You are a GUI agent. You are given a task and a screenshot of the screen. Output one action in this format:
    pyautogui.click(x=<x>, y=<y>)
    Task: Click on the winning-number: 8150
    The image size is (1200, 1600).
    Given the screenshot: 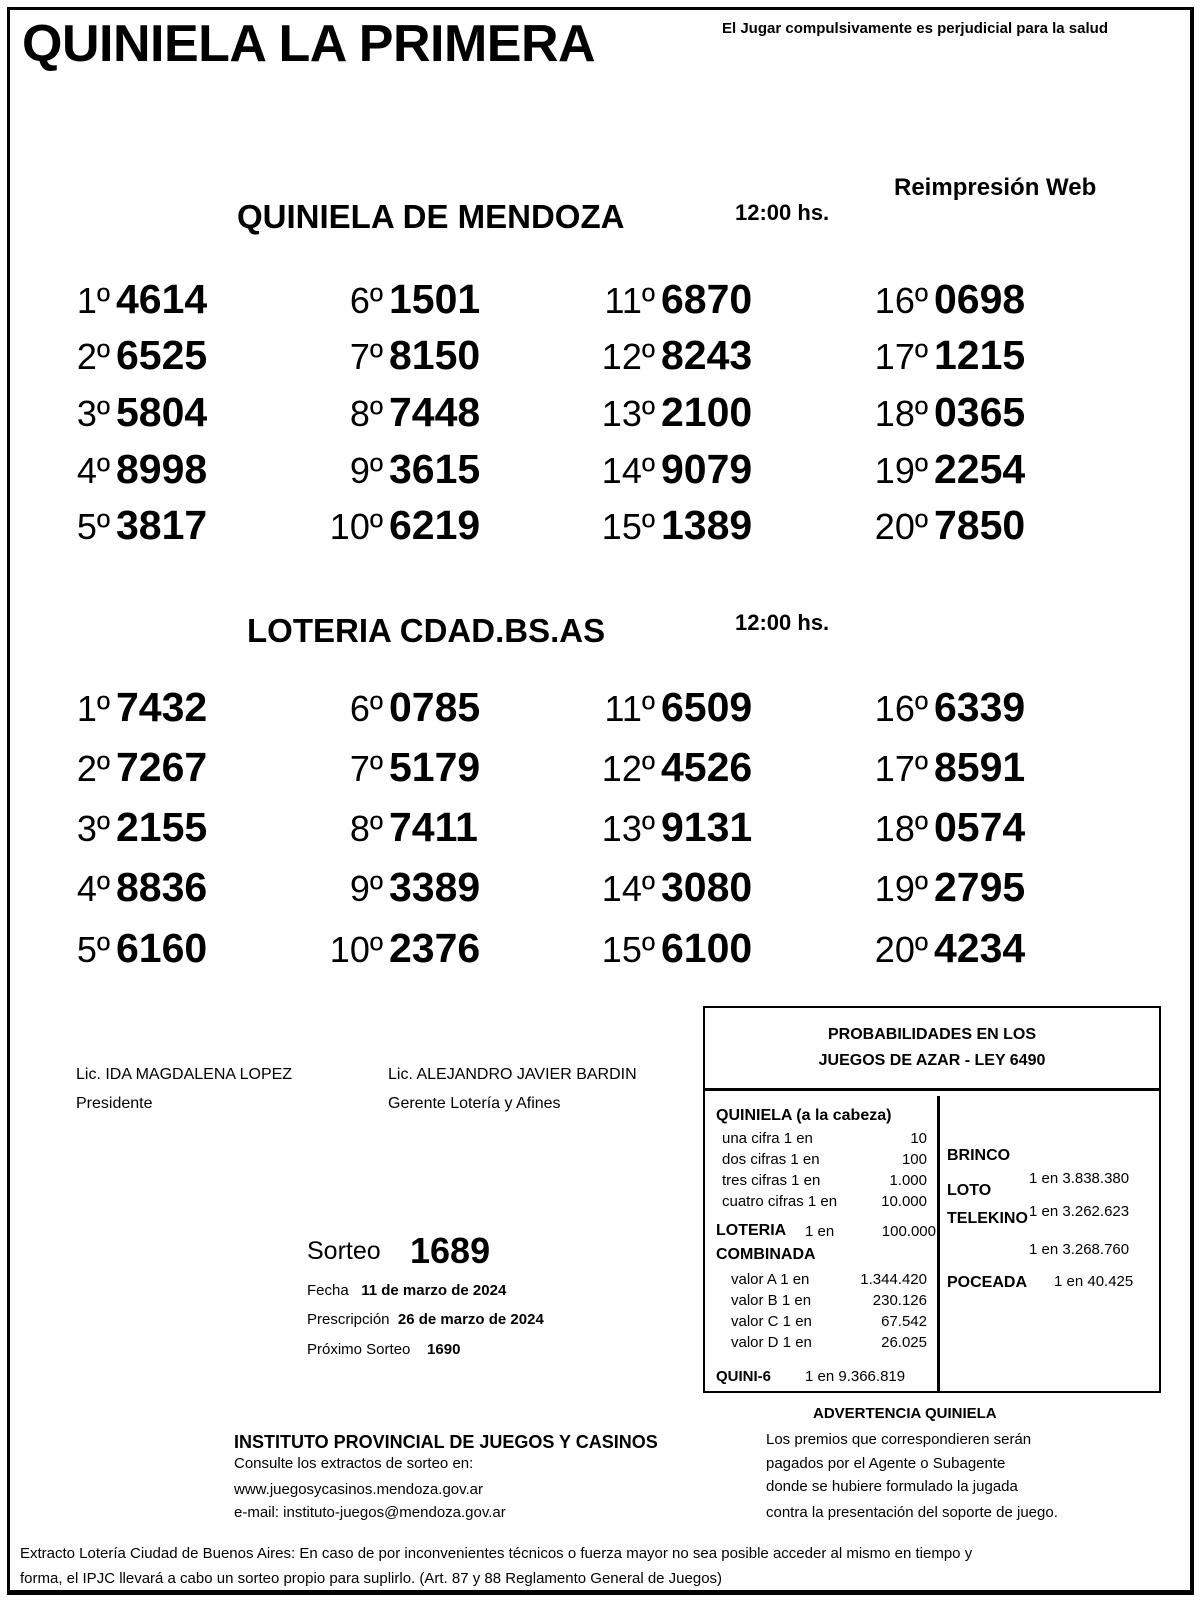 What is the action you would take?
    pyautogui.click(x=435, y=355)
    